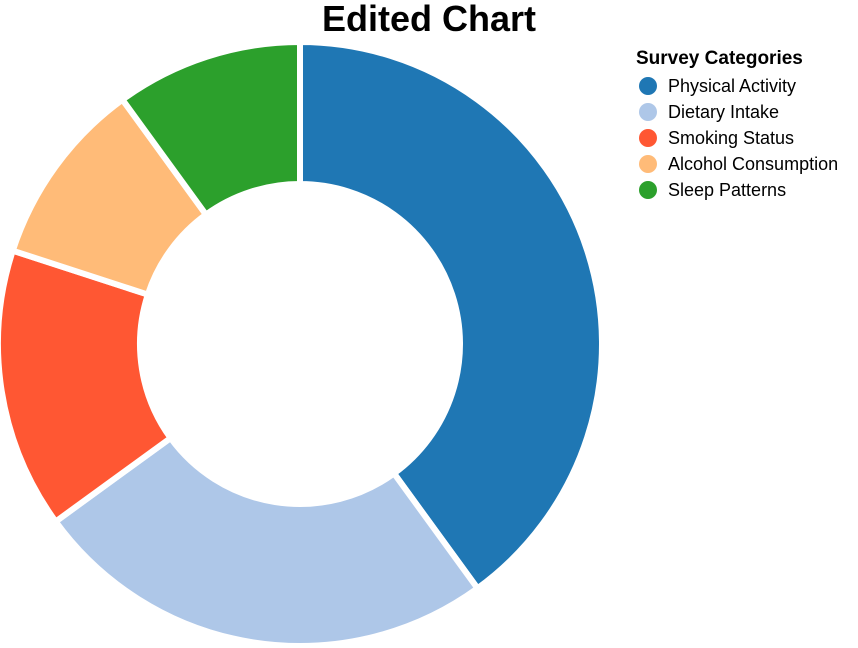 This screenshot has height=648, width=858. What do you see at coordinates (428, 19) in the screenshot?
I see `chart-title: Edited Chart` at bounding box center [428, 19].